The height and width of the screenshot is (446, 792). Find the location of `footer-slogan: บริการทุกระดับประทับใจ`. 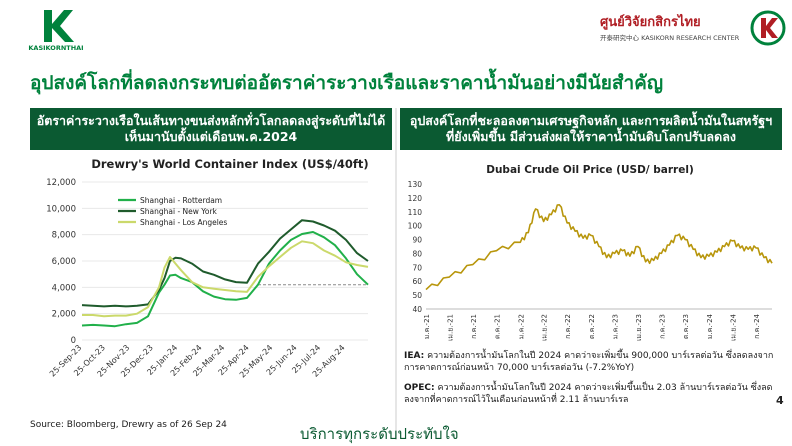

footer-slogan: บริการทุกระดับประทับใจ is located at coordinates (379, 434).